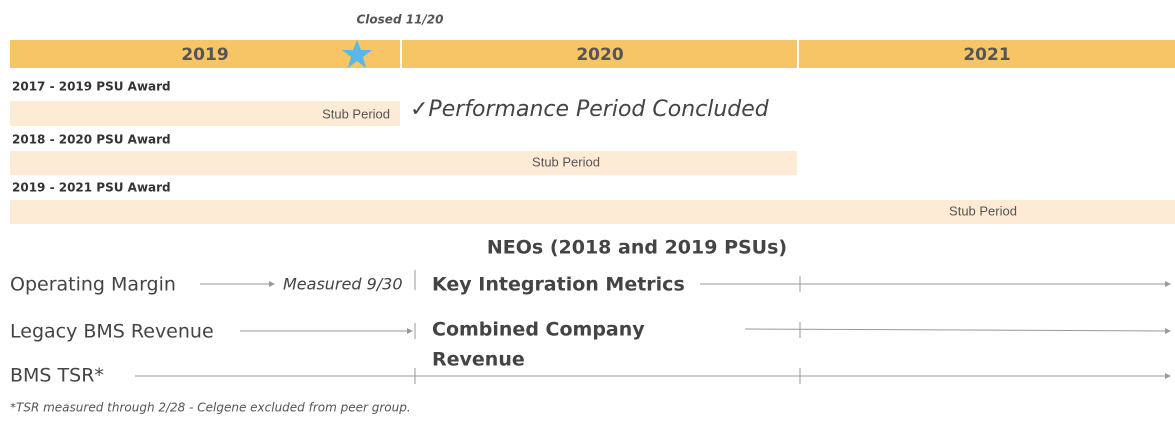 This screenshot has height=426, width=1175. I want to click on metric: Key Integration Metrics, so click(558, 285).